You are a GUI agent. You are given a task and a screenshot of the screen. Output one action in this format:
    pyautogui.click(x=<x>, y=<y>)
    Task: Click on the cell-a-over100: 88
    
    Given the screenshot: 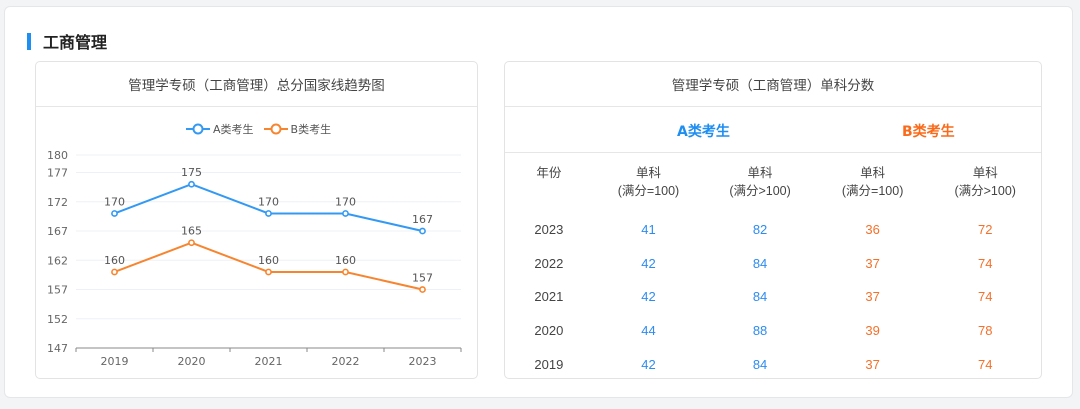 What is the action you would take?
    pyautogui.click(x=760, y=331)
    